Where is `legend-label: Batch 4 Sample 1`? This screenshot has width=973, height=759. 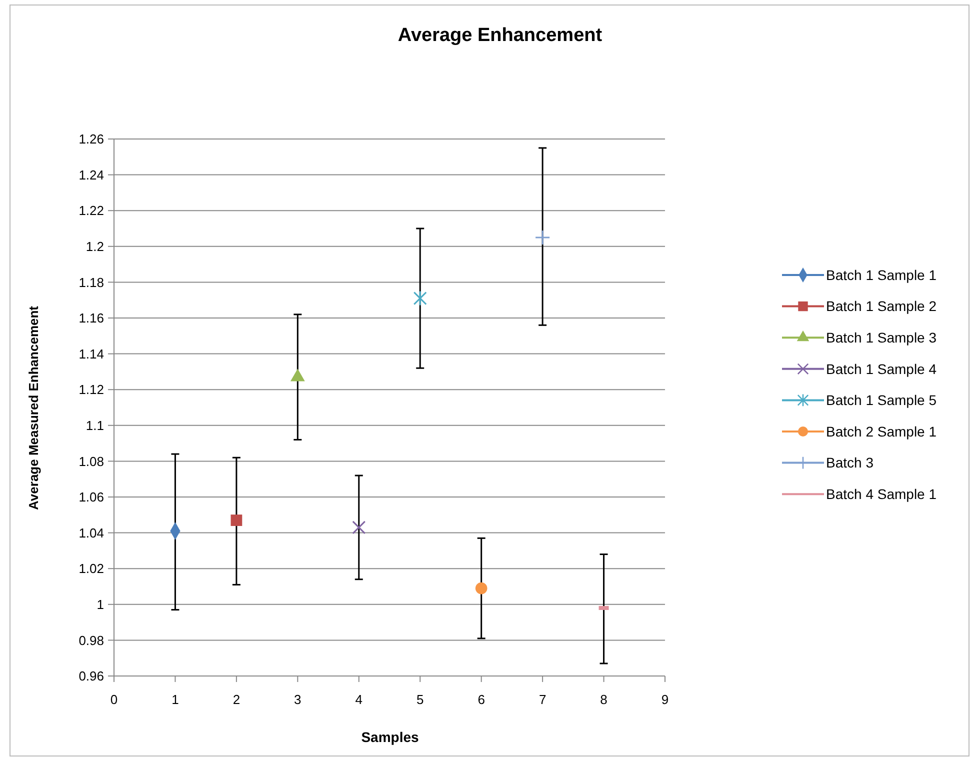 legend-label: Batch 4 Sample 1 is located at coordinates (881, 494).